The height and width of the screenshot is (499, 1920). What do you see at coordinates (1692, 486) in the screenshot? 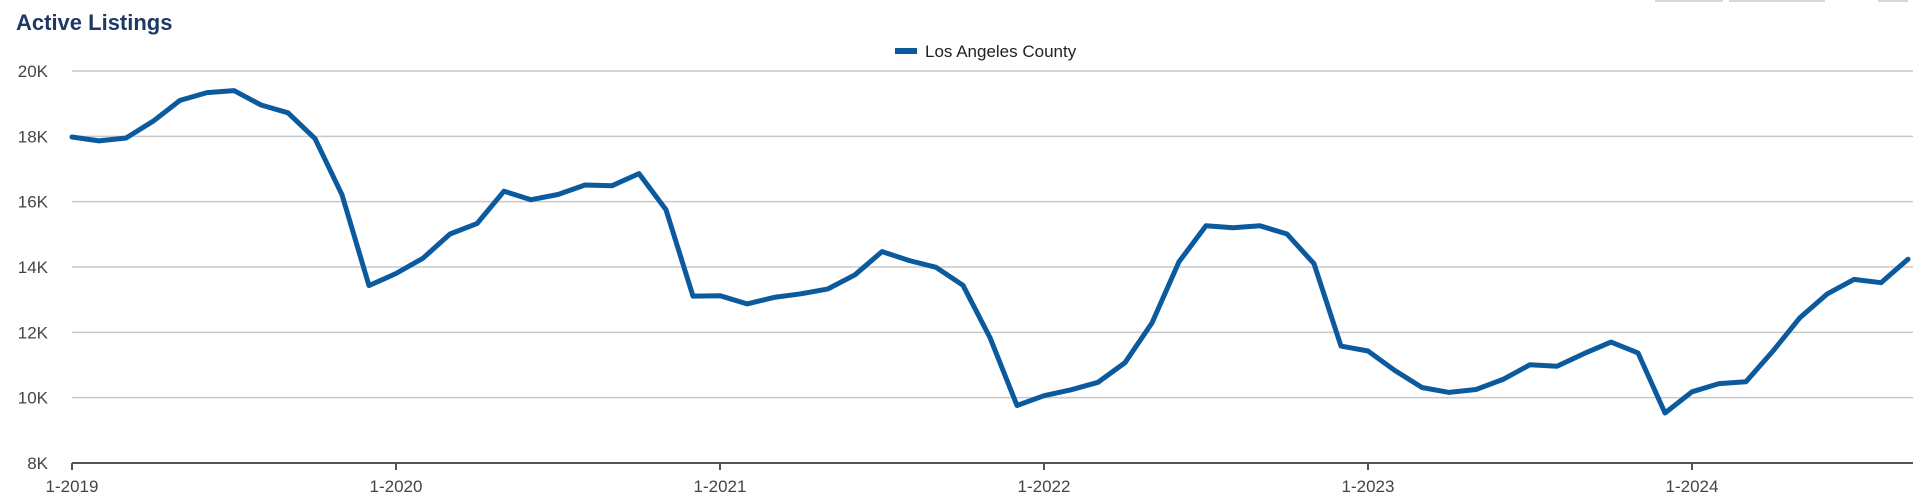
I see `x-tick-label: 1-2024` at bounding box center [1692, 486].